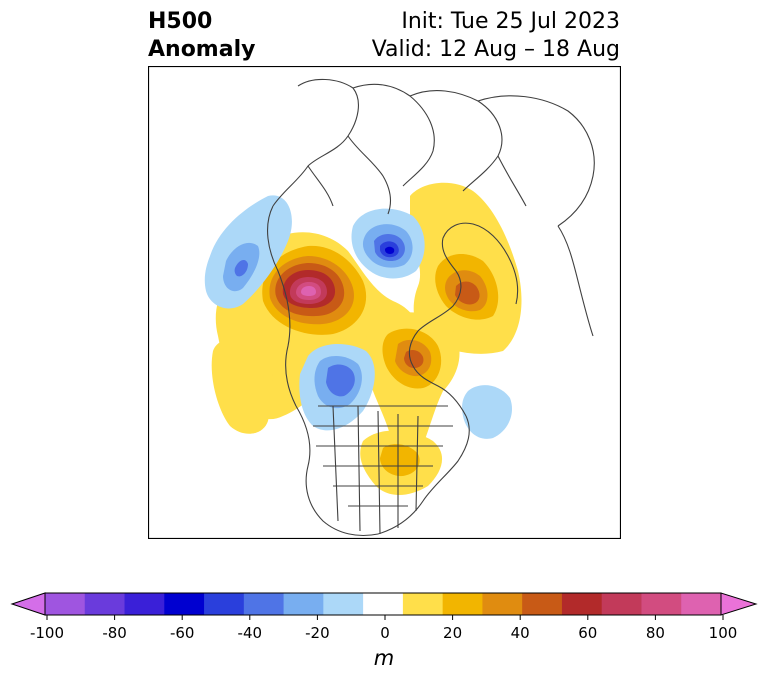 The height and width of the screenshot is (684, 768). What do you see at coordinates (242, 385) in the screenshot?
I see `ridge-anomaly-pacific` at bounding box center [242, 385].